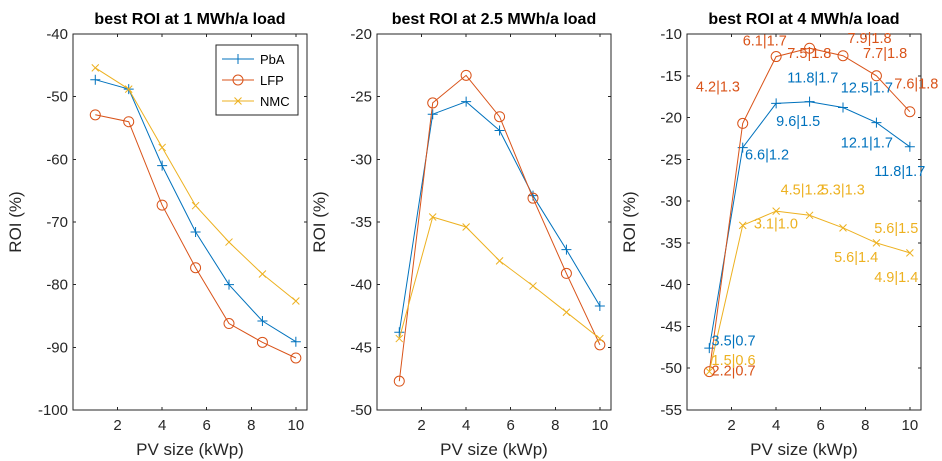 The width and height of the screenshot is (942, 461). I want to click on point-annotation: 4.2|1.3, so click(718, 88).